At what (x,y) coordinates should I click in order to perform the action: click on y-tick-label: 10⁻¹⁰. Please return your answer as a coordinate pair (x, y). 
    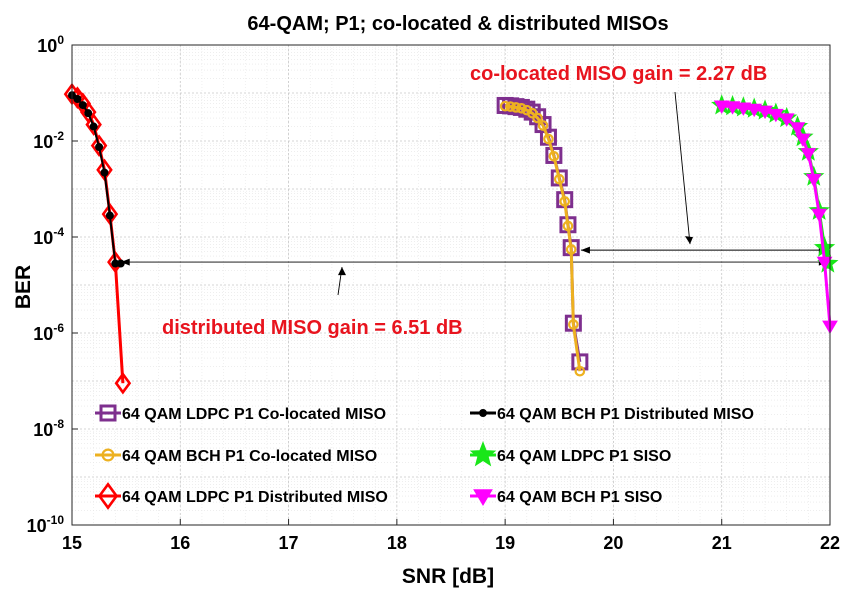
    Looking at the image, I should click on (46, 524).